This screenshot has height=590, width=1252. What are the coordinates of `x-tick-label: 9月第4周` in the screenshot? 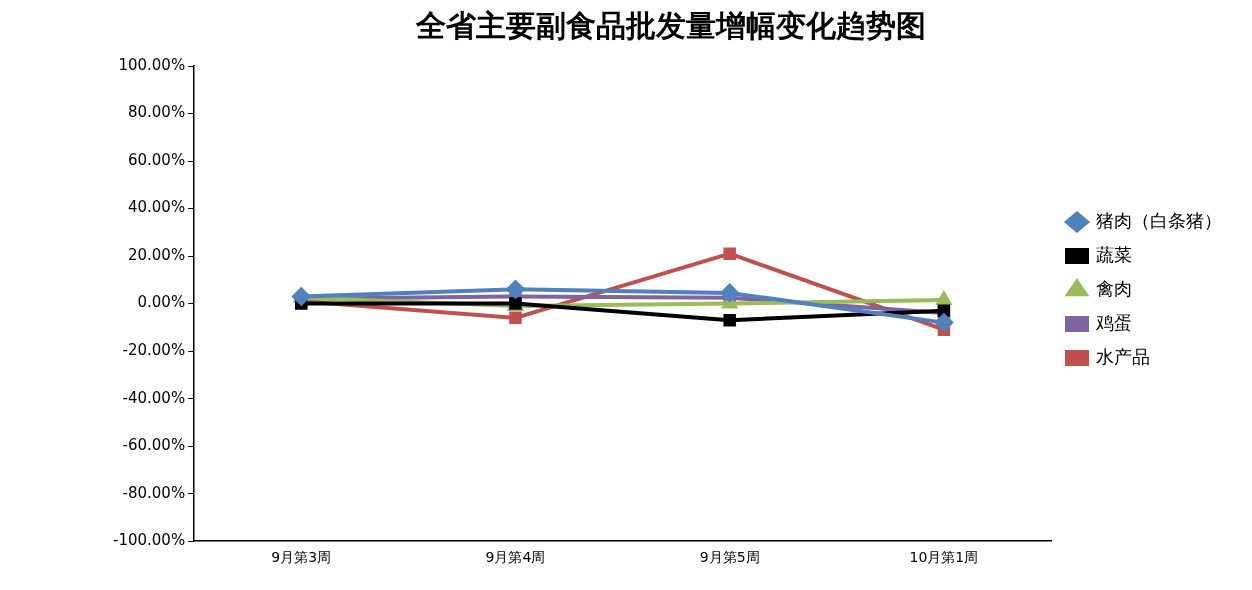 It's located at (515, 557).